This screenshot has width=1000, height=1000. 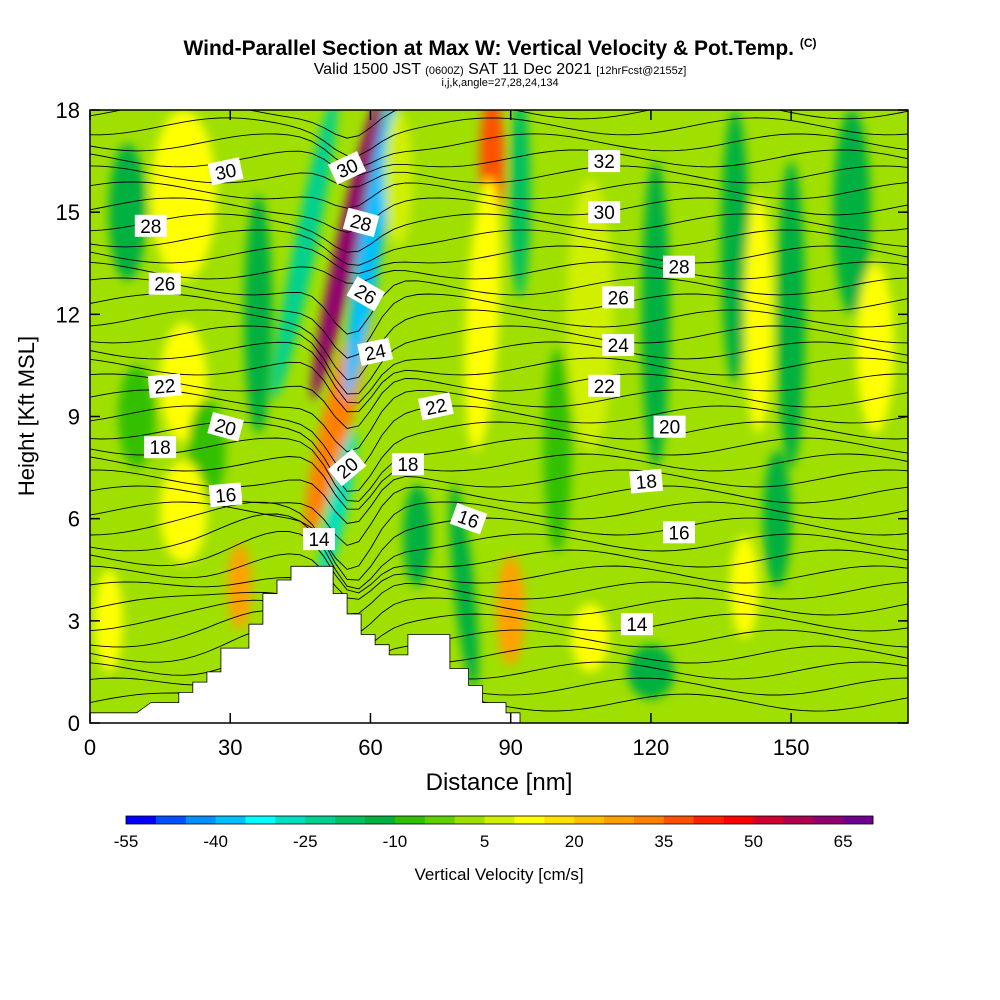 What do you see at coordinates (604, 387) in the screenshot?
I see `svg-text: 22` at bounding box center [604, 387].